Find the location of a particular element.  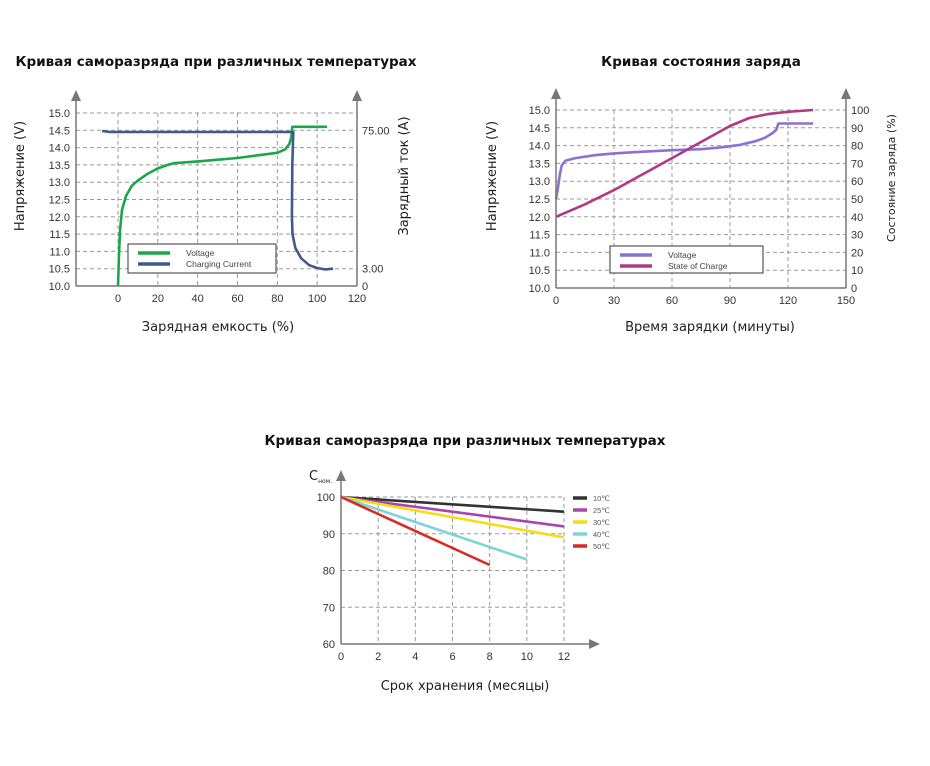

legend-box is located at coordinates (202, 258).